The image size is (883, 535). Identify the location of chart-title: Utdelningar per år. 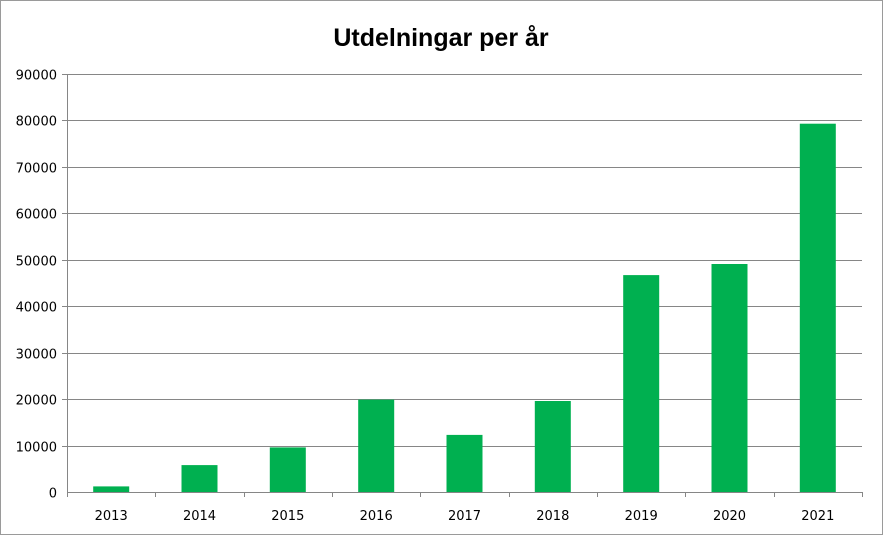
(441, 38).